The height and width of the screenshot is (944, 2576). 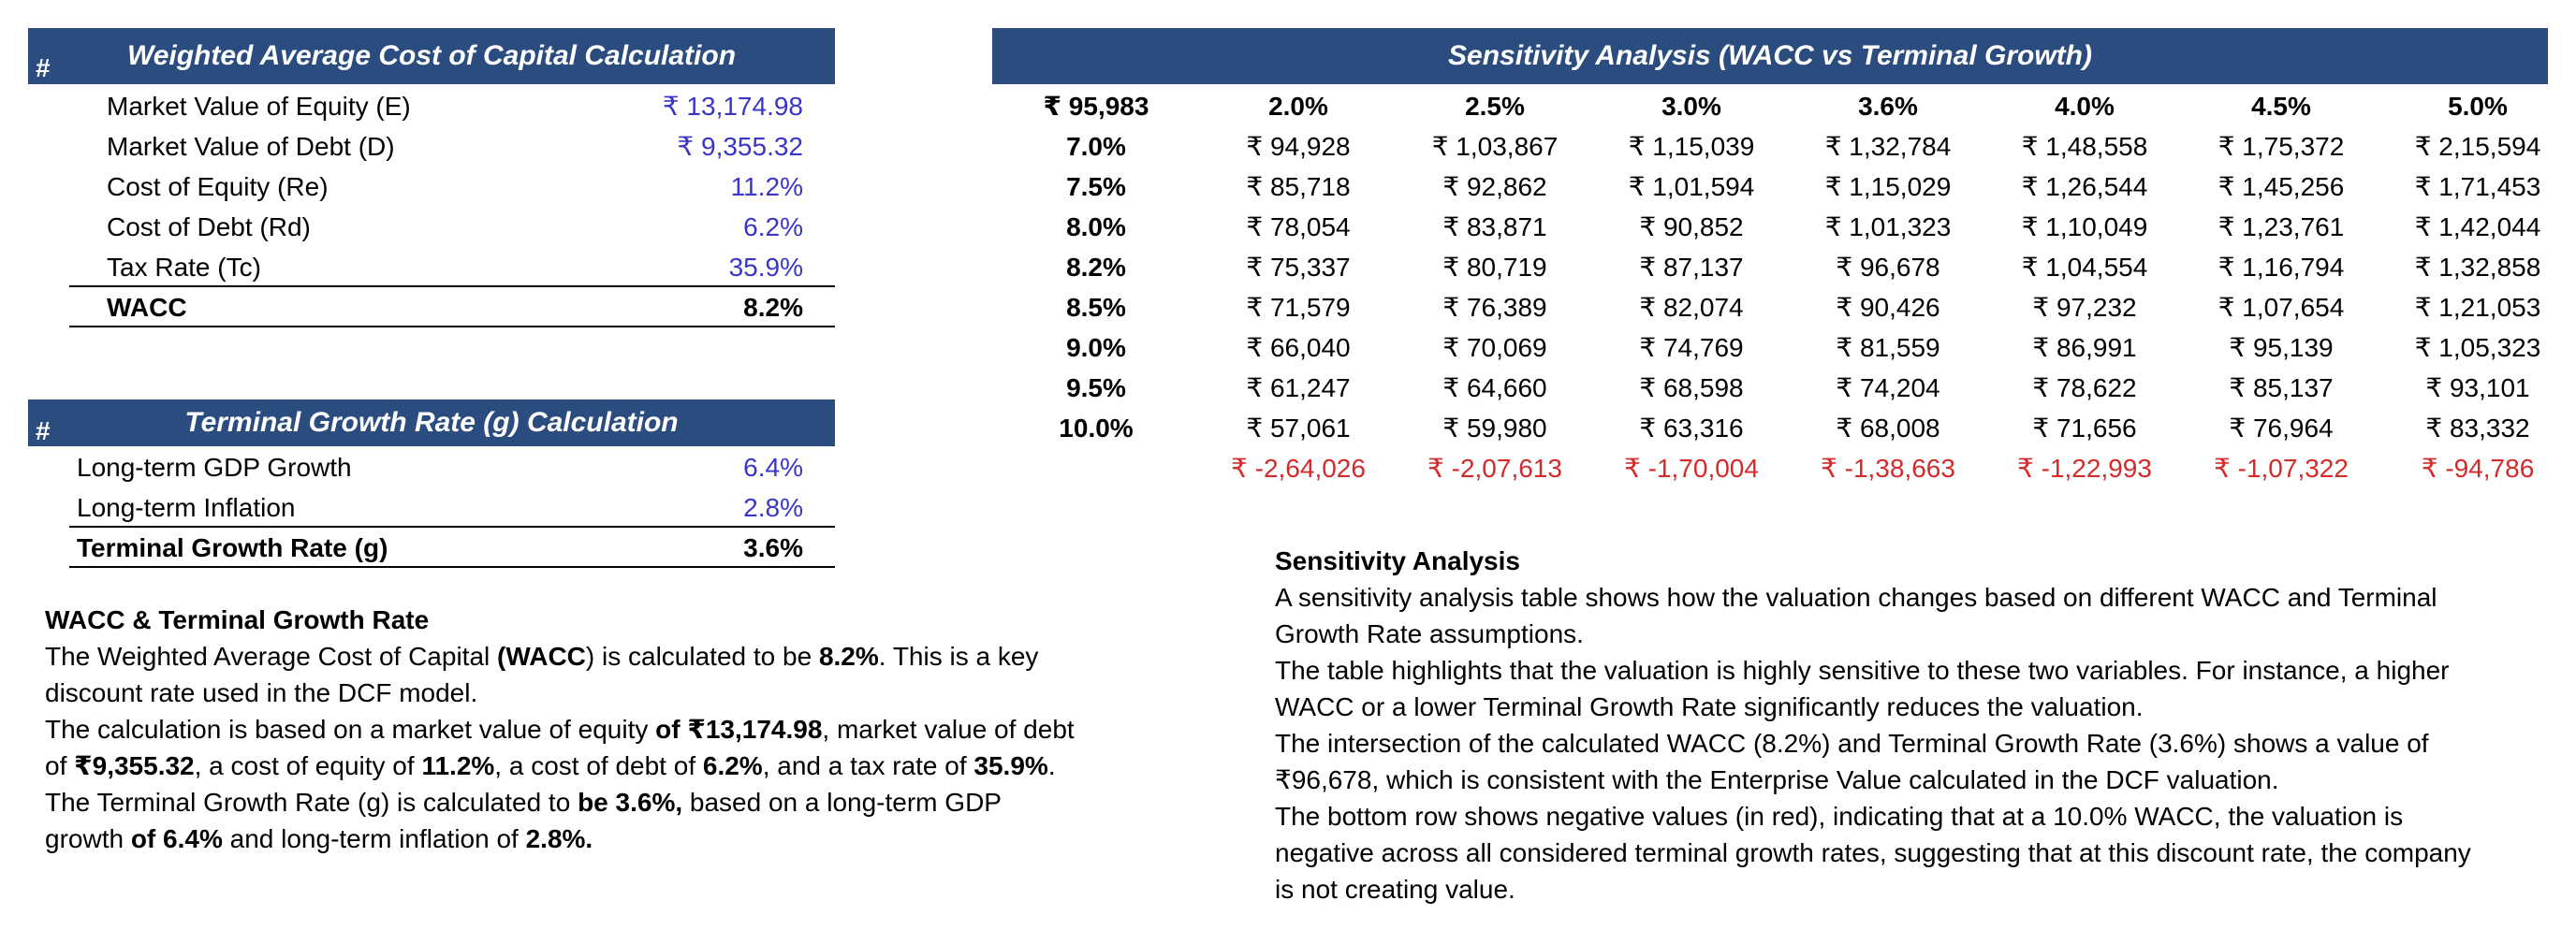 What do you see at coordinates (1888, 146) in the screenshot?
I see `sensitivity-value-cell: ₹ 1,32,784` at bounding box center [1888, 146].